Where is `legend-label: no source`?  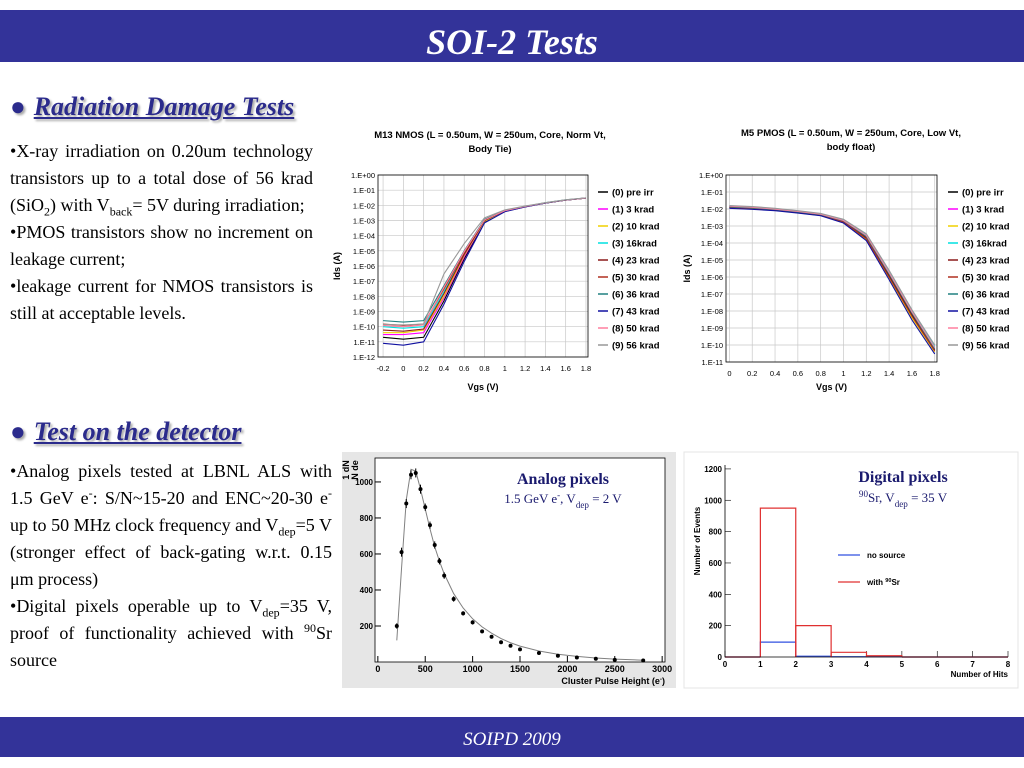
legend-label: no source is located at coordinates (886, 555).